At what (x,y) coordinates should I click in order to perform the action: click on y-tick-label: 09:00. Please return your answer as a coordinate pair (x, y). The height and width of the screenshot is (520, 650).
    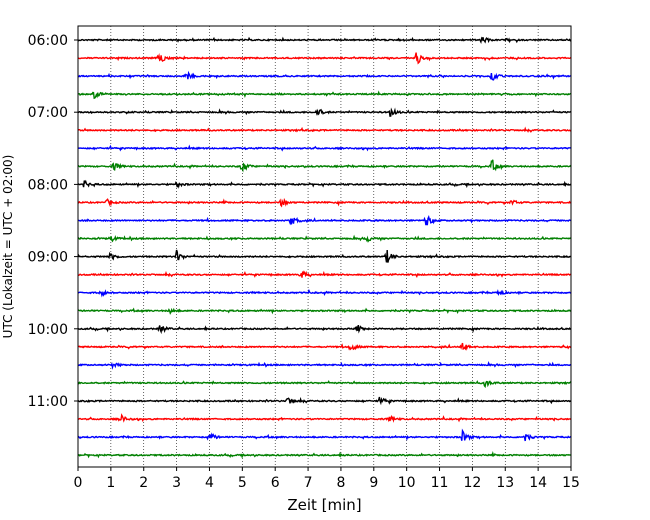
    Looking at the image, I should click on (48, 258).